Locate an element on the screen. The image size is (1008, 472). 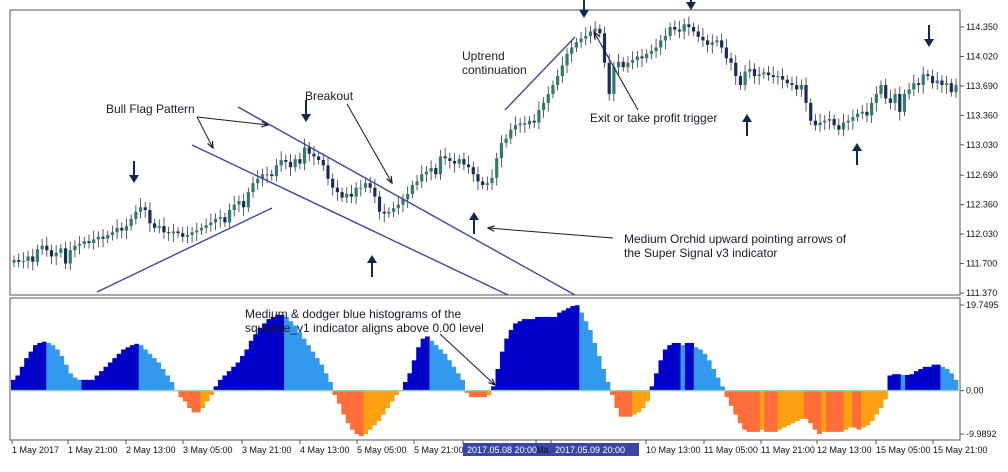
price-tick-label: 114.350 is located at coordinates (982, 27).